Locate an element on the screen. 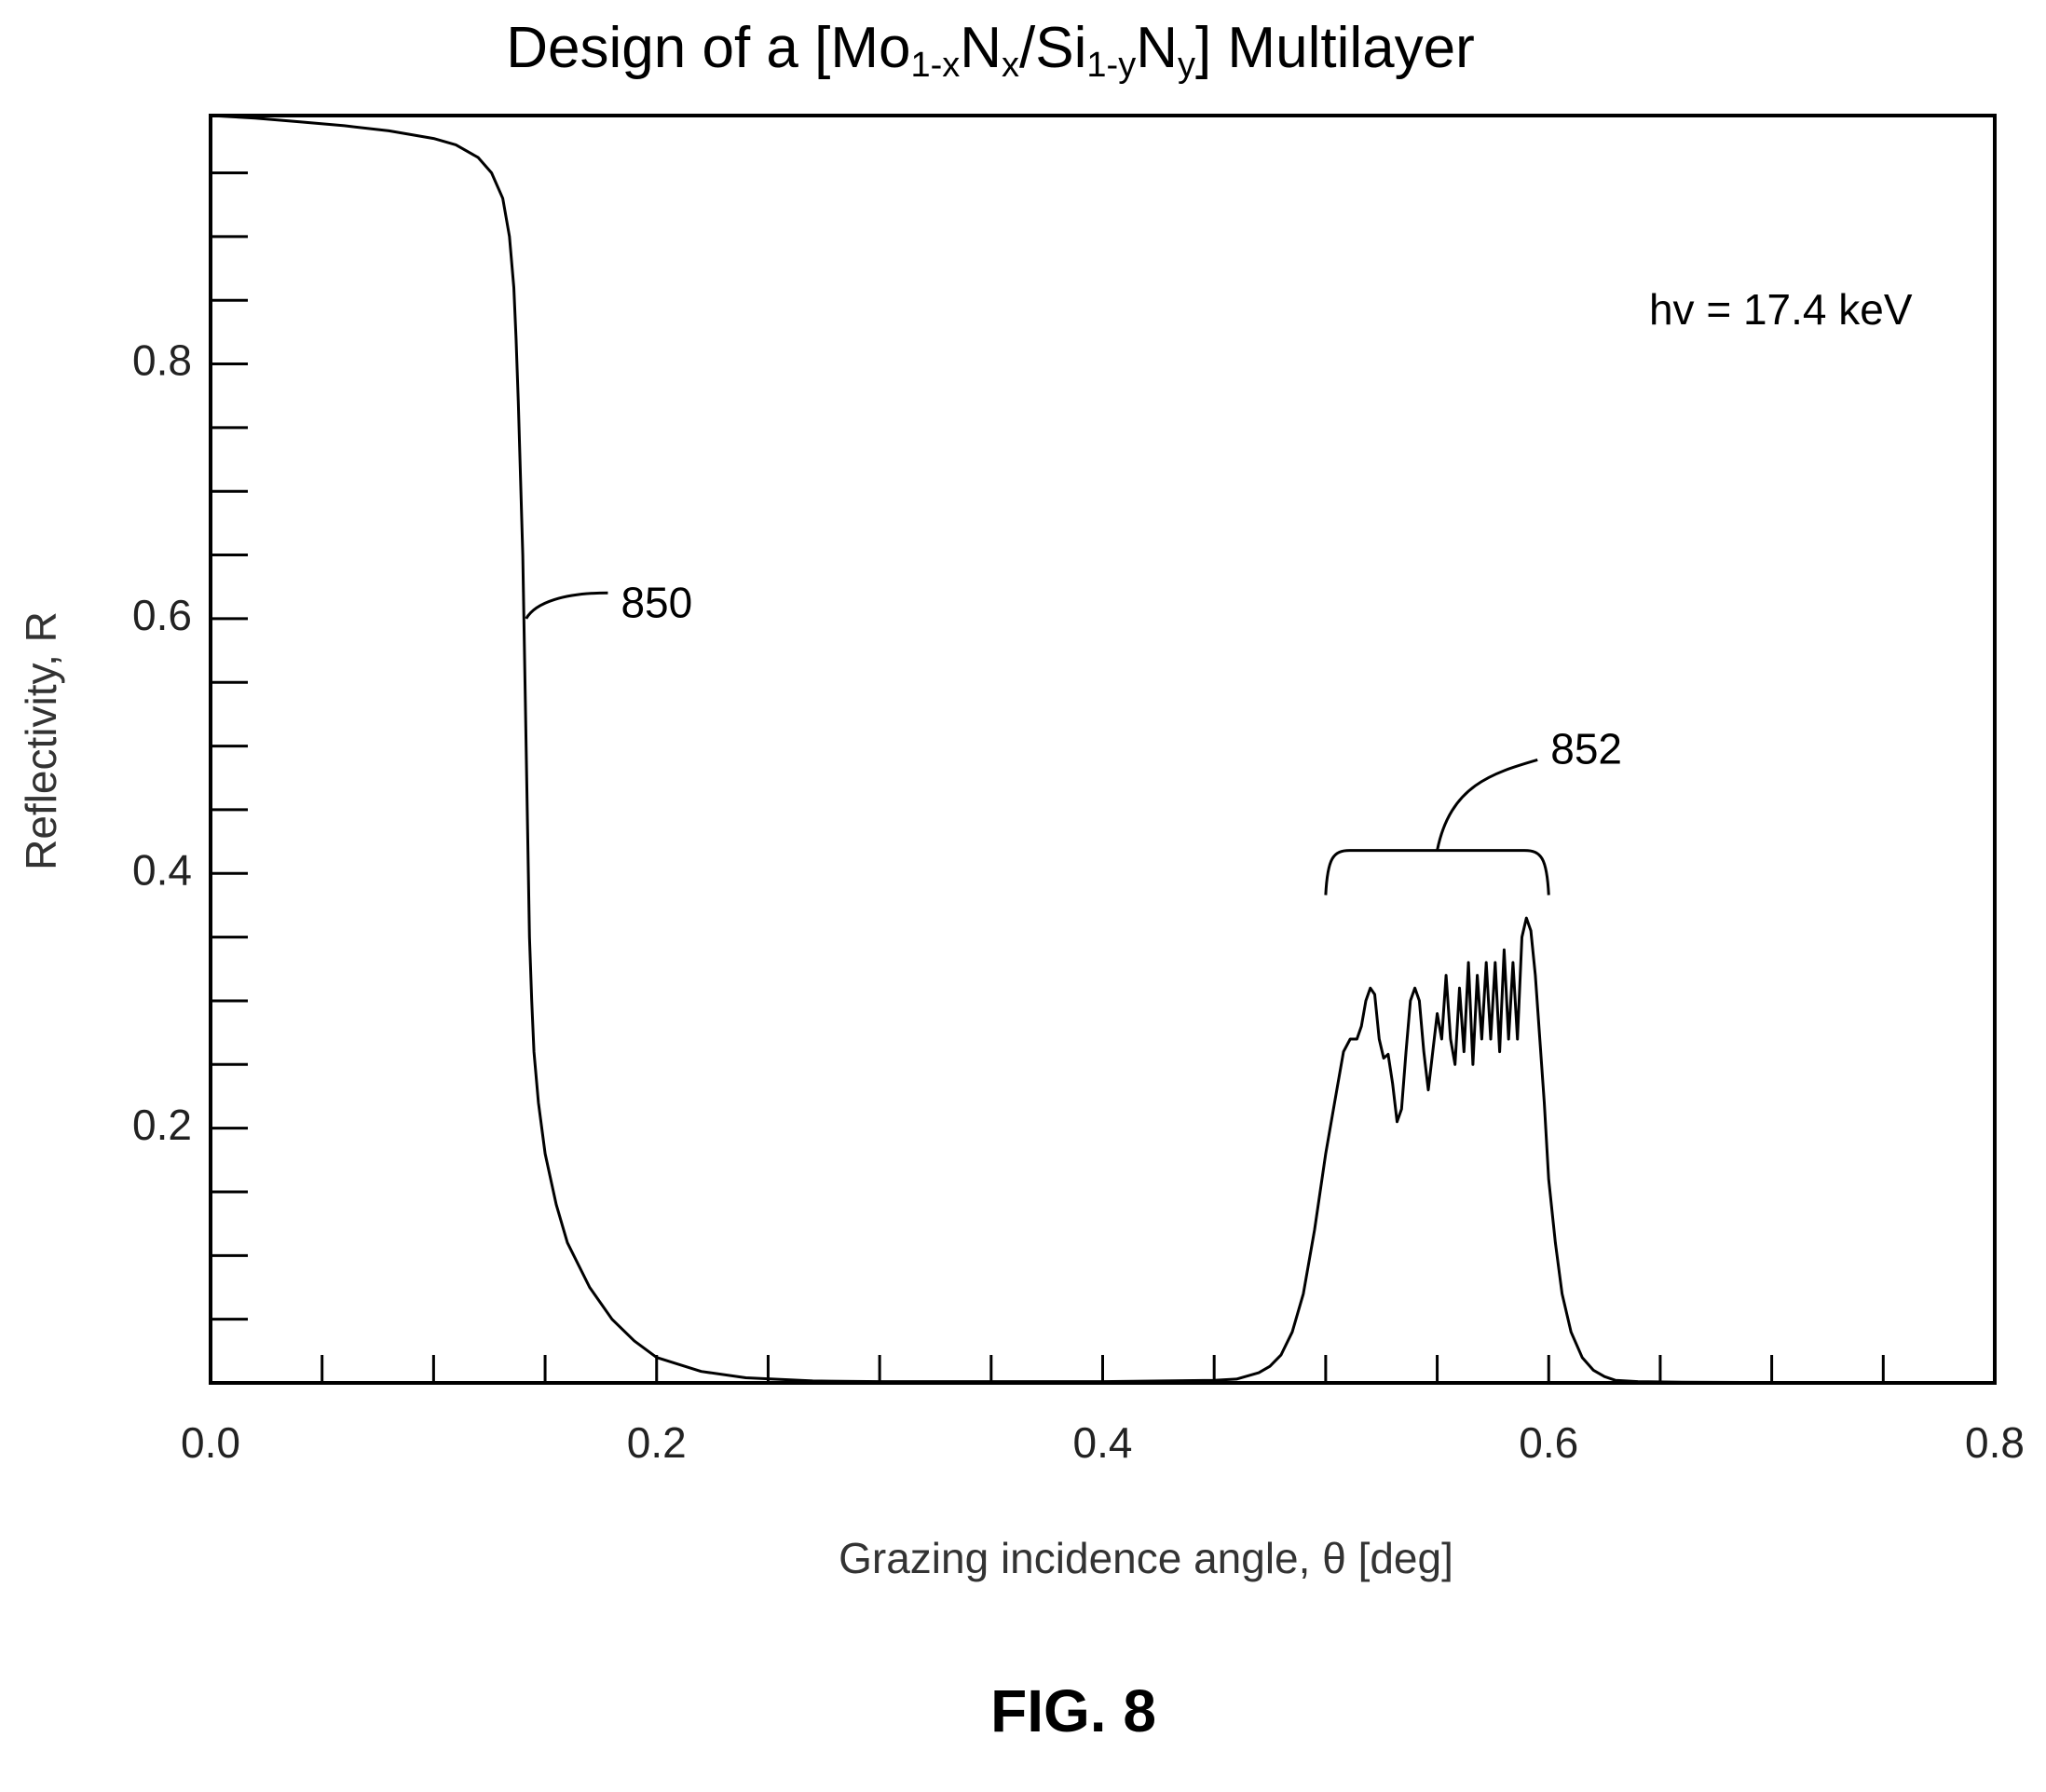  photon-energy-annotation: hv = 17.4 keV is located at coordinates (1781, 309).